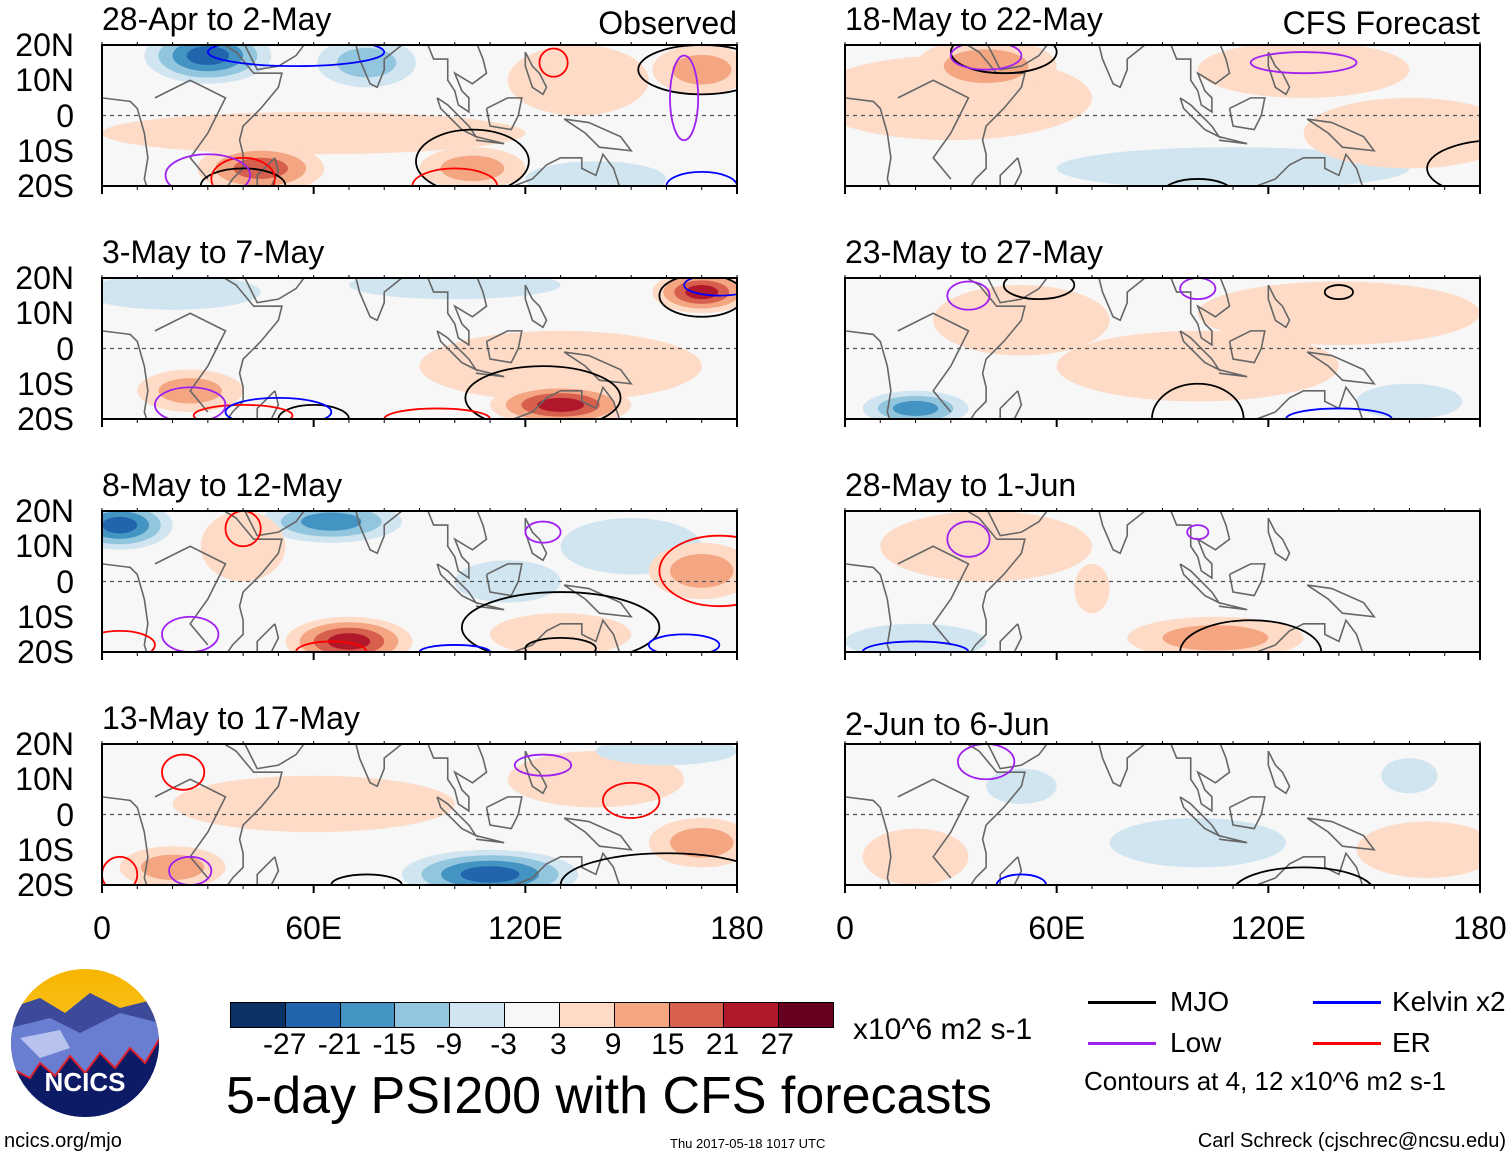 The height and width of the screenshot is (1158, 1510). Describe the element at coordinates (722, 1044) in the screenshot. I see `colorbar-label: 21` at that location.